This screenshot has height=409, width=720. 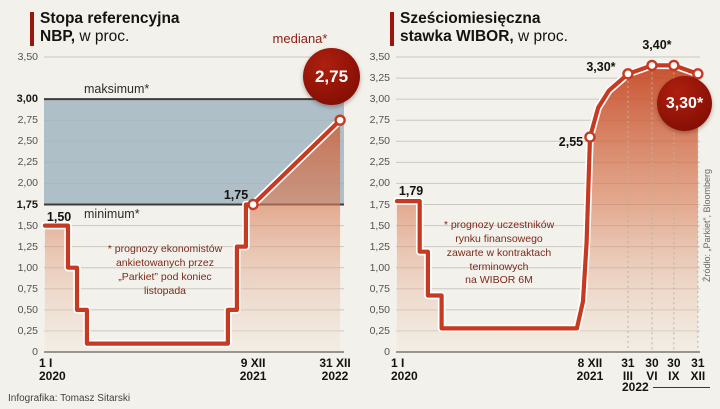 What do you see at coordinates (58, 36) in the screenshot?
I see `title-bold: NBP,` at bounding box center [58, 36].